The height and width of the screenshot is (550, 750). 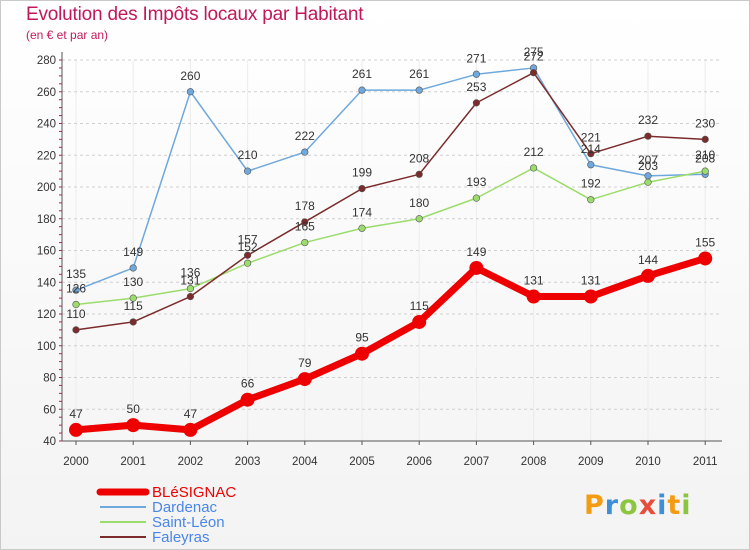 I want to click on data-label: 110, so click(x=75, y=314).